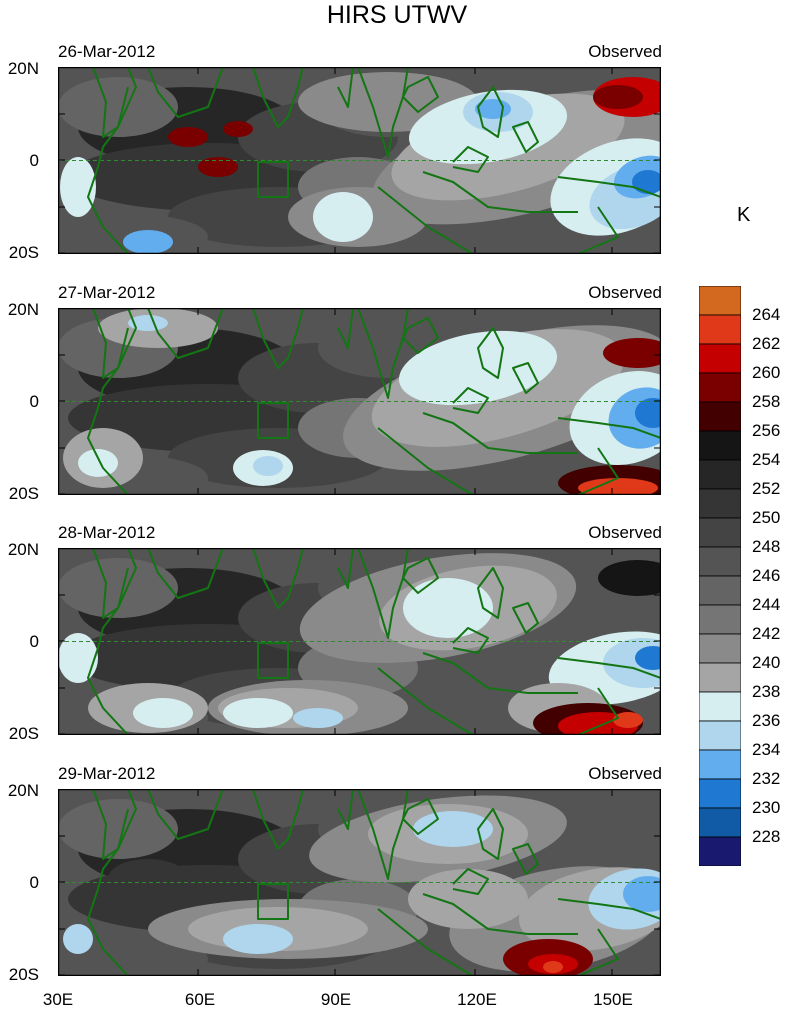  What do you see at coordinates (200, 999) in the screenshot?
I see `lon-label: 60E` at bounding box center [200, 999].